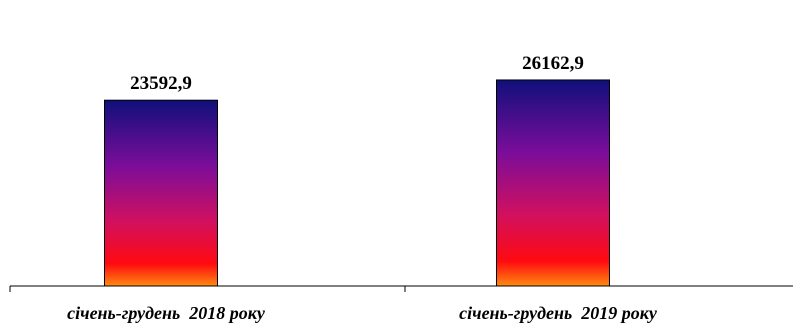 Image resolution: width=793 pixels, height=325 pixels. Describe the element at coordinates (161, 193) in the screenshot. I see `bar-2018` at that location.